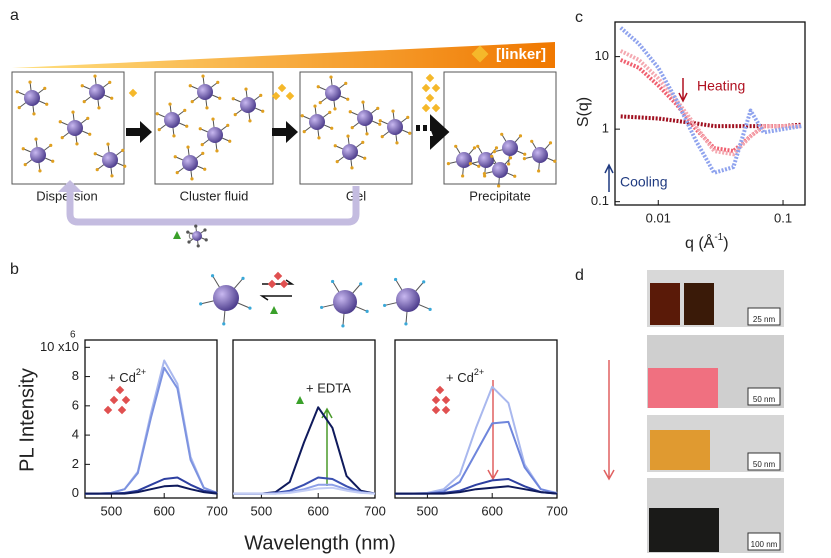 The width and height of the screenshot is (831, 558). Describe the element at coordinates (605, 128) in the screenshot. I see `y-tick-label: 1` at that location.